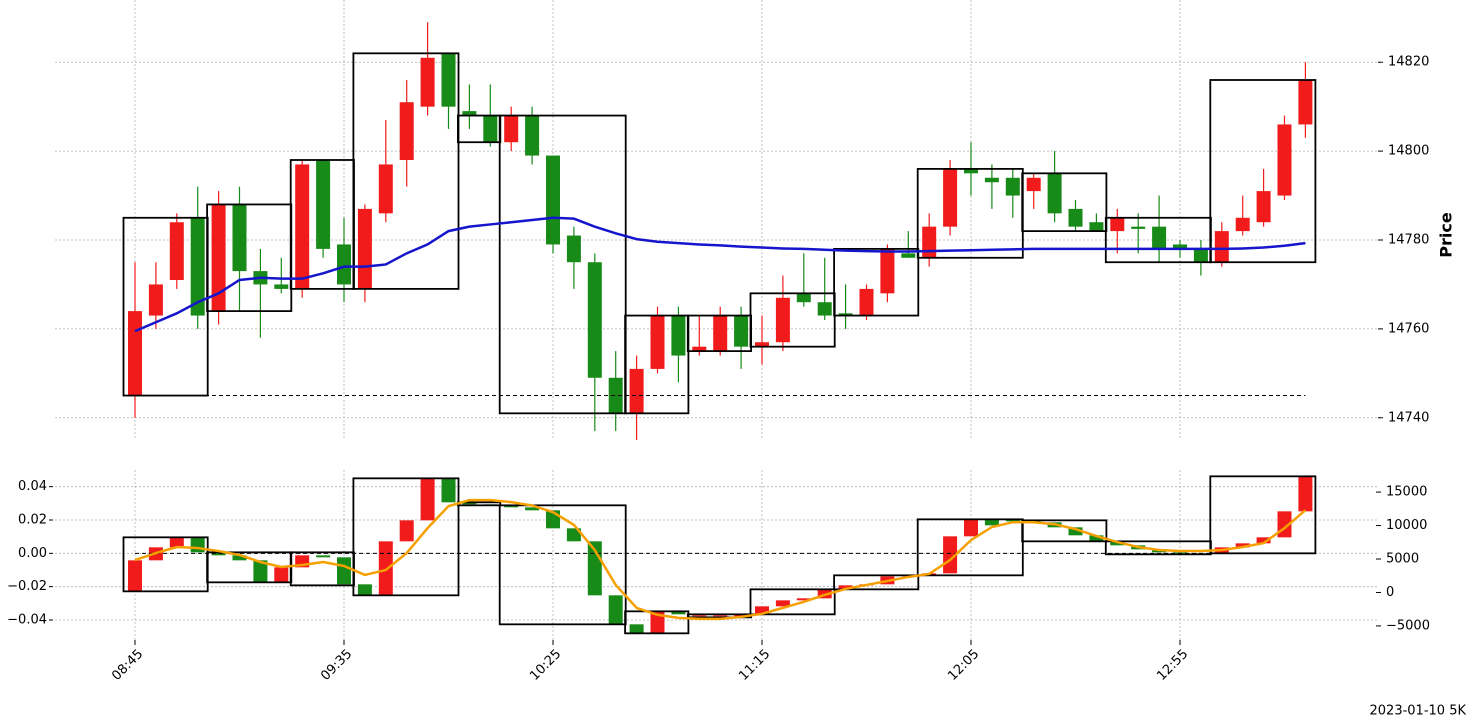 The height and width of the screenshot is (721, 1472). I want to click on y-tick-label: 0.02, so click(32, 520).